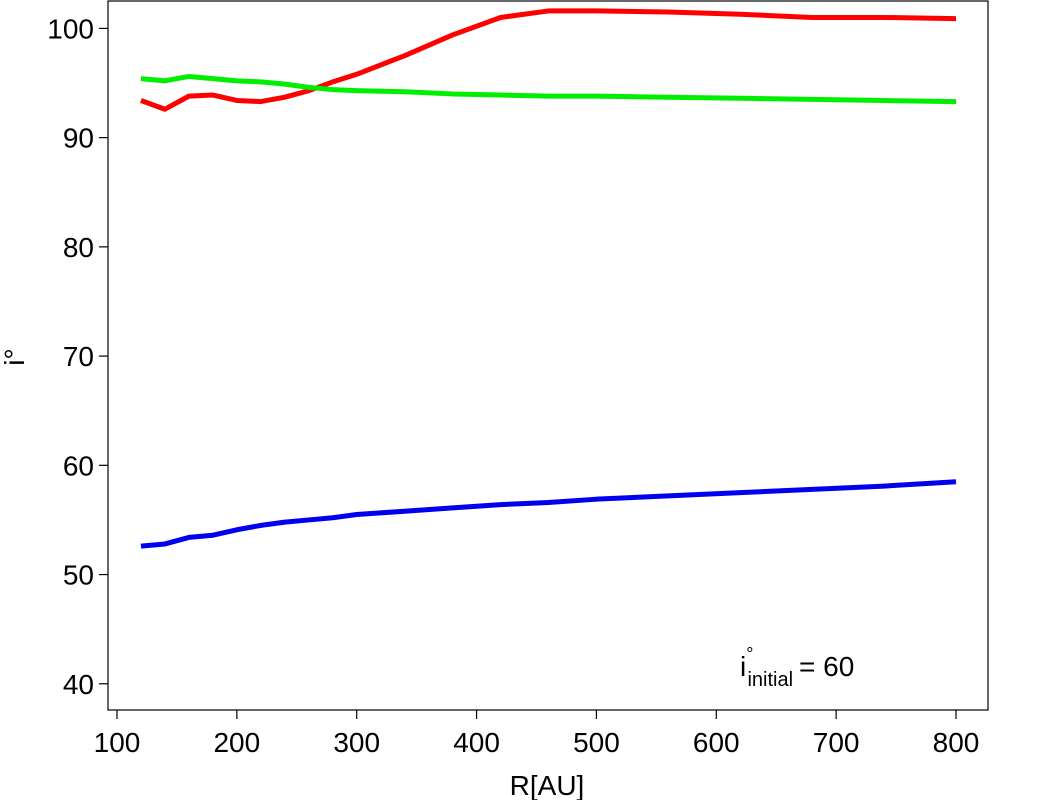 The height and width of the screenshot is (800, 1050). What do you see at coordinates (749, 654) in the screenshot?
I see `annotation-sup: °` at bounding box center [749, 654].